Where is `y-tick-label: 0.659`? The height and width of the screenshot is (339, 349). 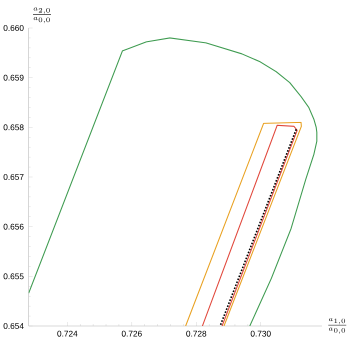
y-tick-label: 0.659 is located at coordinates (14, 77).